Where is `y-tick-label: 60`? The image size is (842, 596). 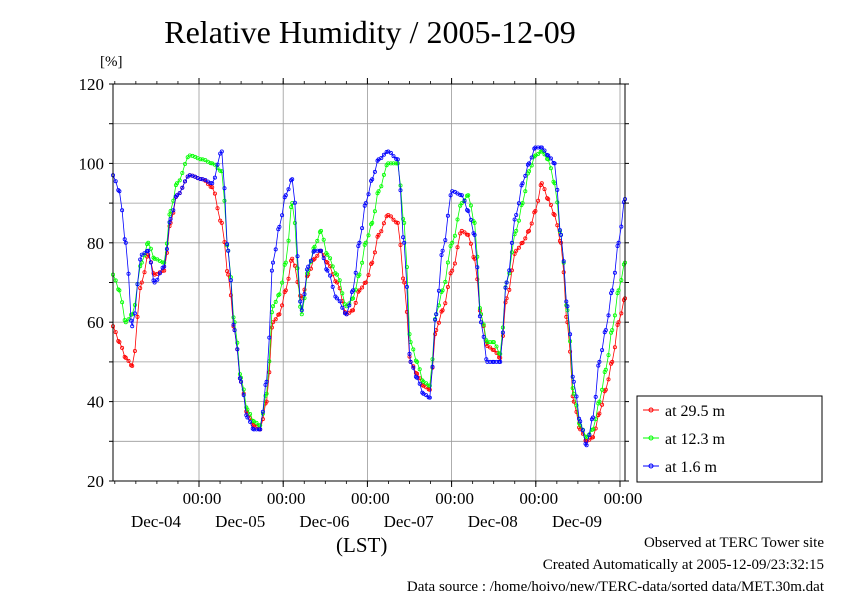 y-tick-label: 60 is located at coordinates (95, 322).